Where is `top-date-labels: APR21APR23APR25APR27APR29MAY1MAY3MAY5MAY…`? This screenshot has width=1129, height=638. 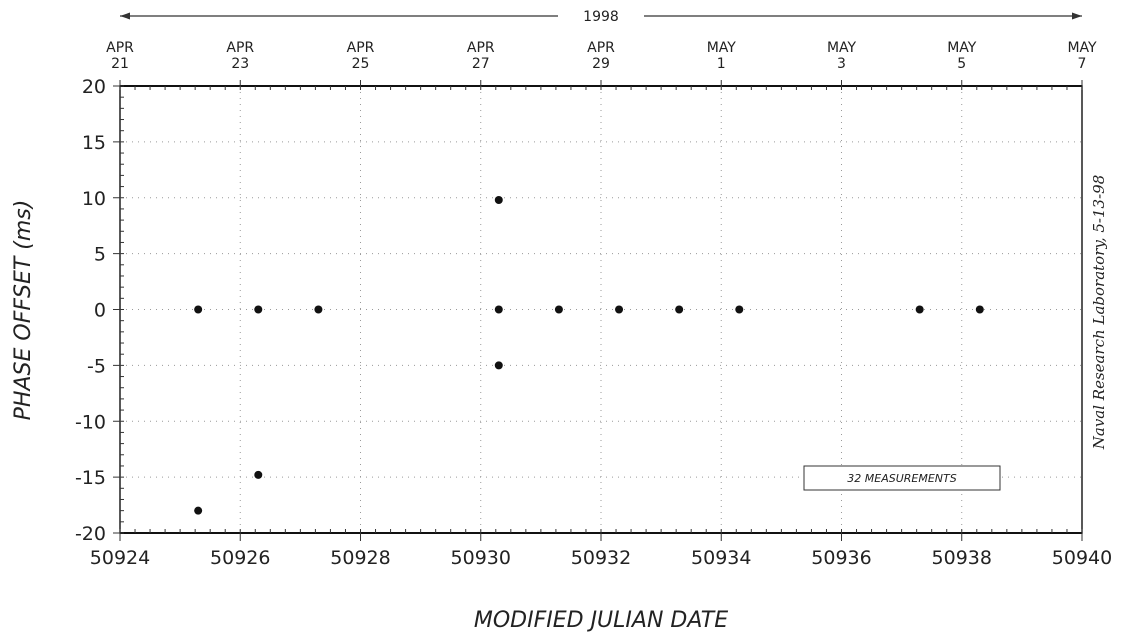
top-date-labels: APR21APR23APR25APR27APR29MAY1MAY3MAY5MAY… is located at coordinates (601, 56).